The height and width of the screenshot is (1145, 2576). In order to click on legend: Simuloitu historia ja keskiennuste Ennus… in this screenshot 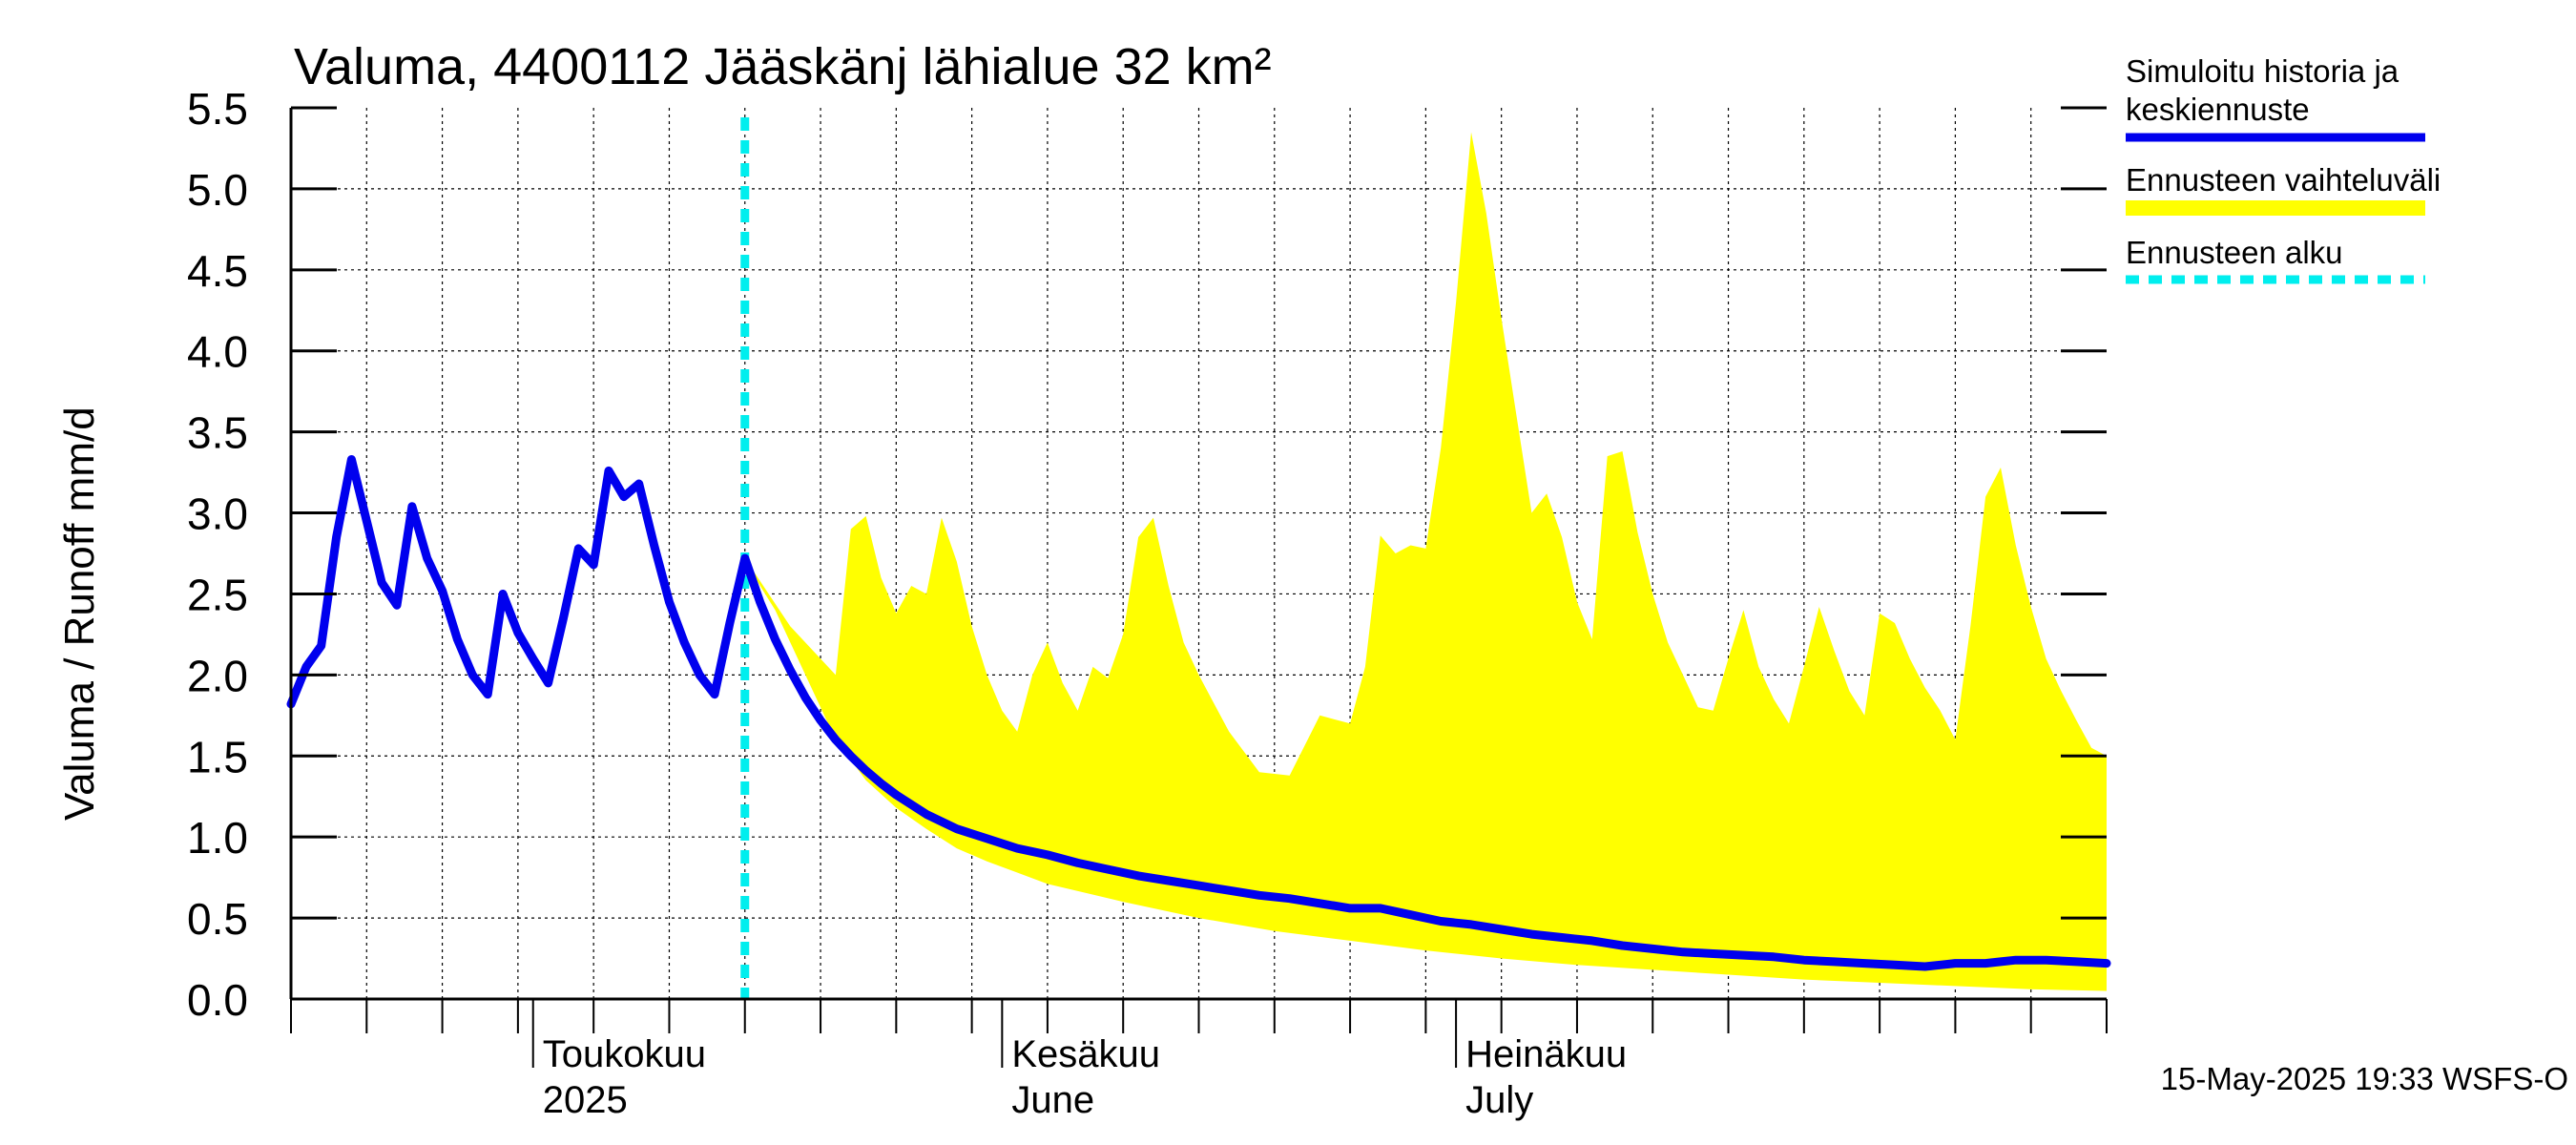, I will do `click(2283, 168)`.